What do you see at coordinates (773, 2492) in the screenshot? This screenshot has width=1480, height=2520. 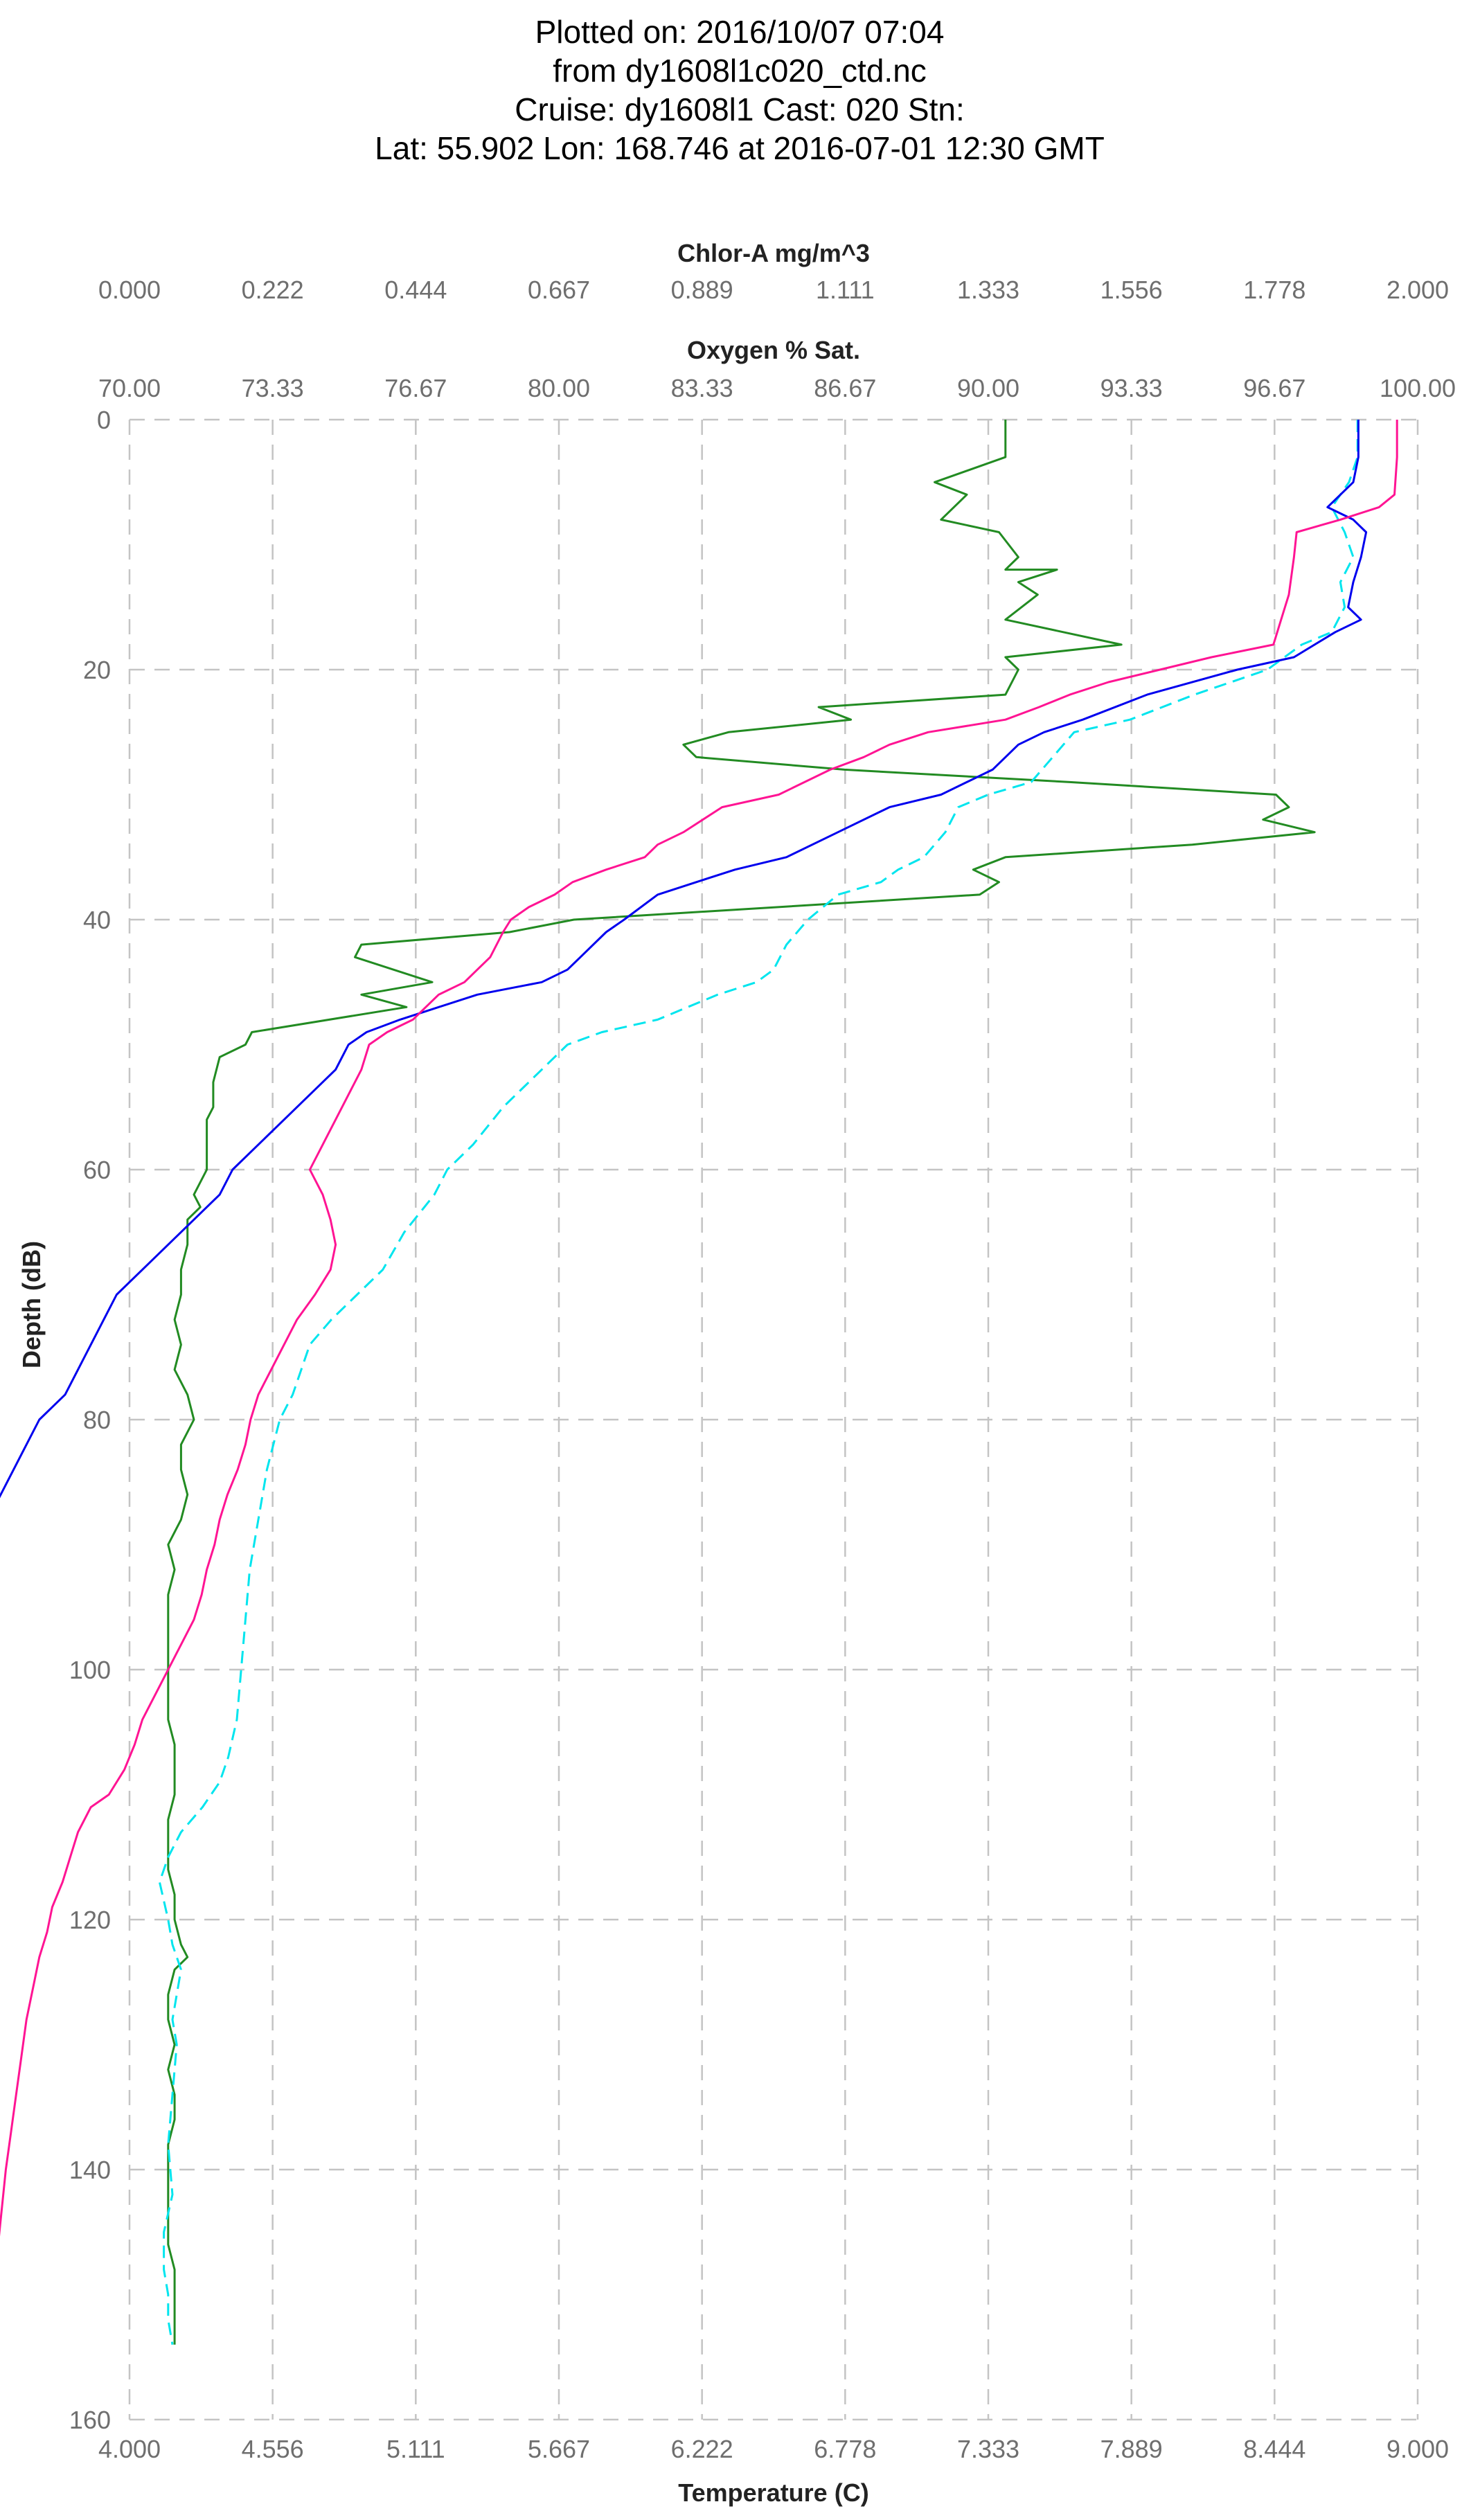 I see `temperature-axis-title: Temperature (C)` at bounding box center [773, 2492].